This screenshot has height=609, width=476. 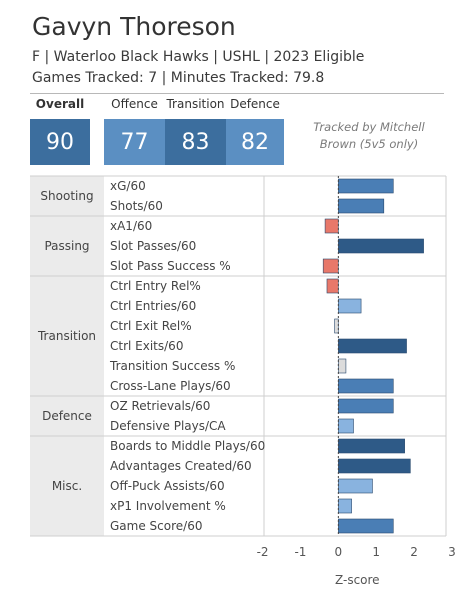 What do you see at coordinates (237, 93) in the screenshot?
I see `header-divider` at bounding box center [237, 93].